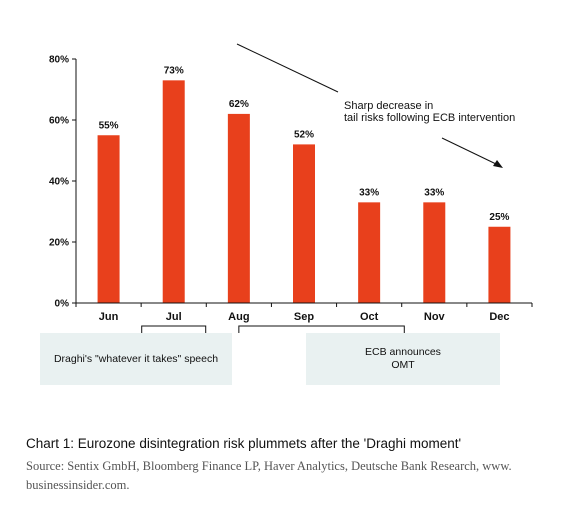  What do you see at coordinates (388, 106) in the screenshot?
I see `annotation-line-1: Sharp decrease in` at bounding box center [388, 106].